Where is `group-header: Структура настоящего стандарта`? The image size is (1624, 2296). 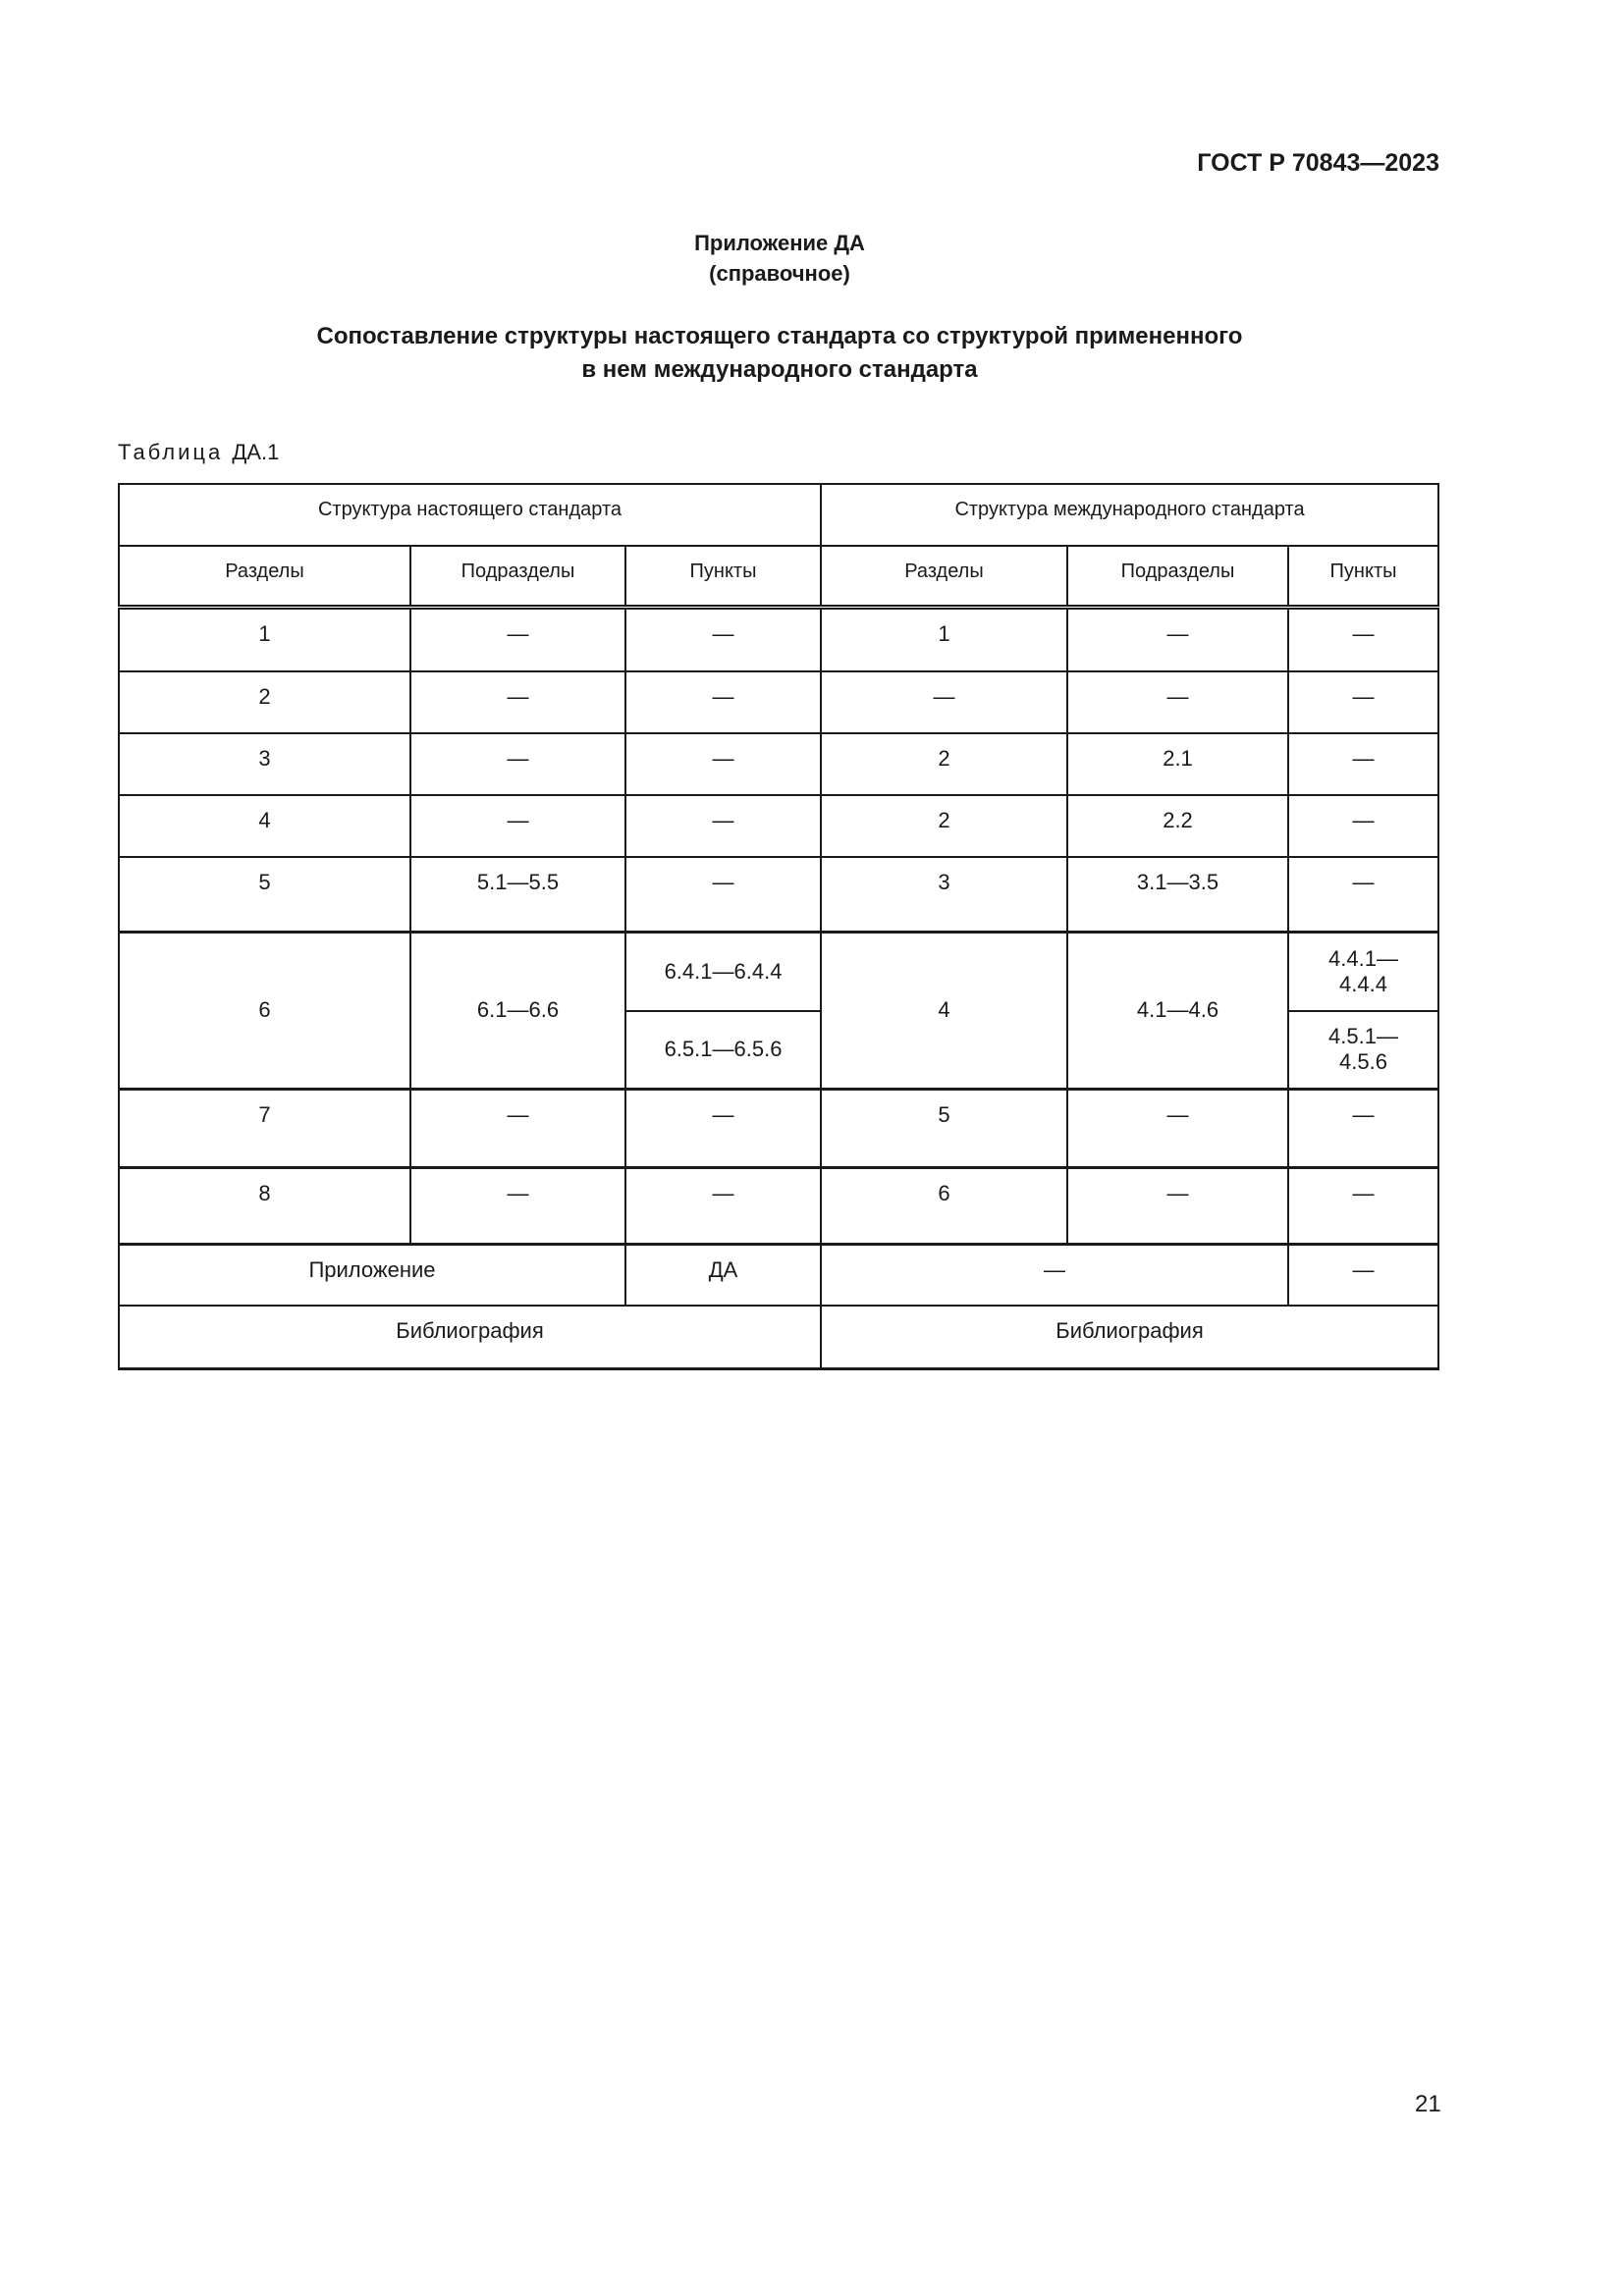
group-header: Структура настоящего стандарта is located at coordinates (470, 515).